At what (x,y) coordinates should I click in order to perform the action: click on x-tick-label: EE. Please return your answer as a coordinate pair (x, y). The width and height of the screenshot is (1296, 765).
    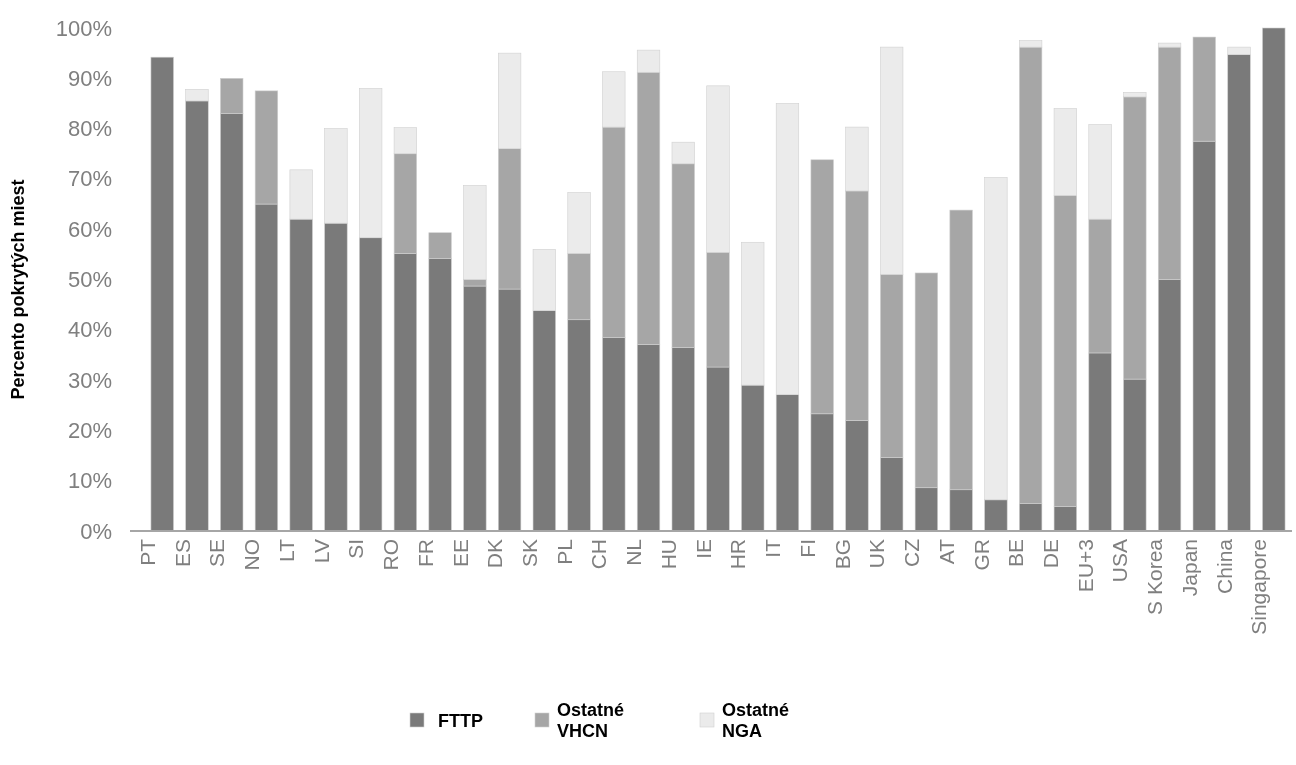
    Looking at the image, I should click on (460, 553).